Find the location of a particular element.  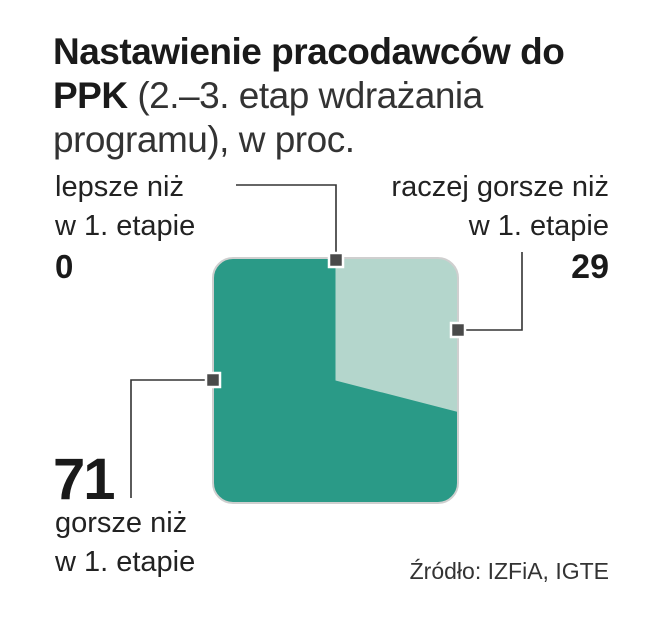

slice-rather-worse is located at coordinates (396, 335).